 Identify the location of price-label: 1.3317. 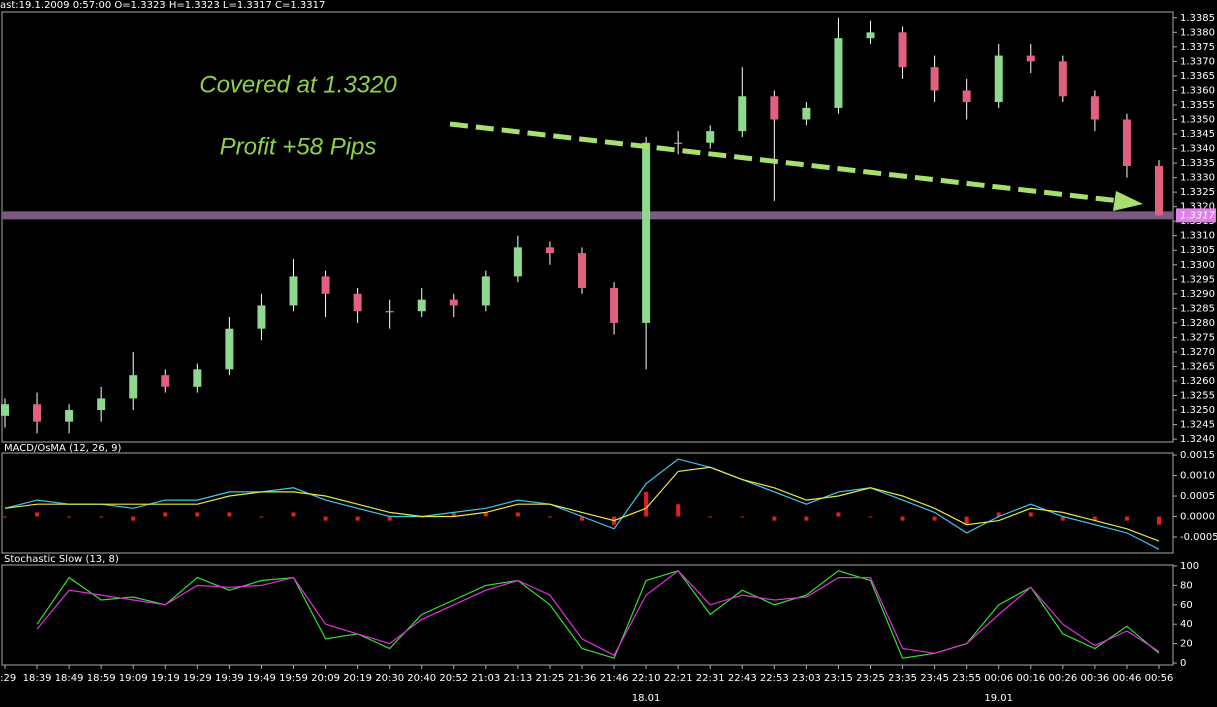
(1198, 215).